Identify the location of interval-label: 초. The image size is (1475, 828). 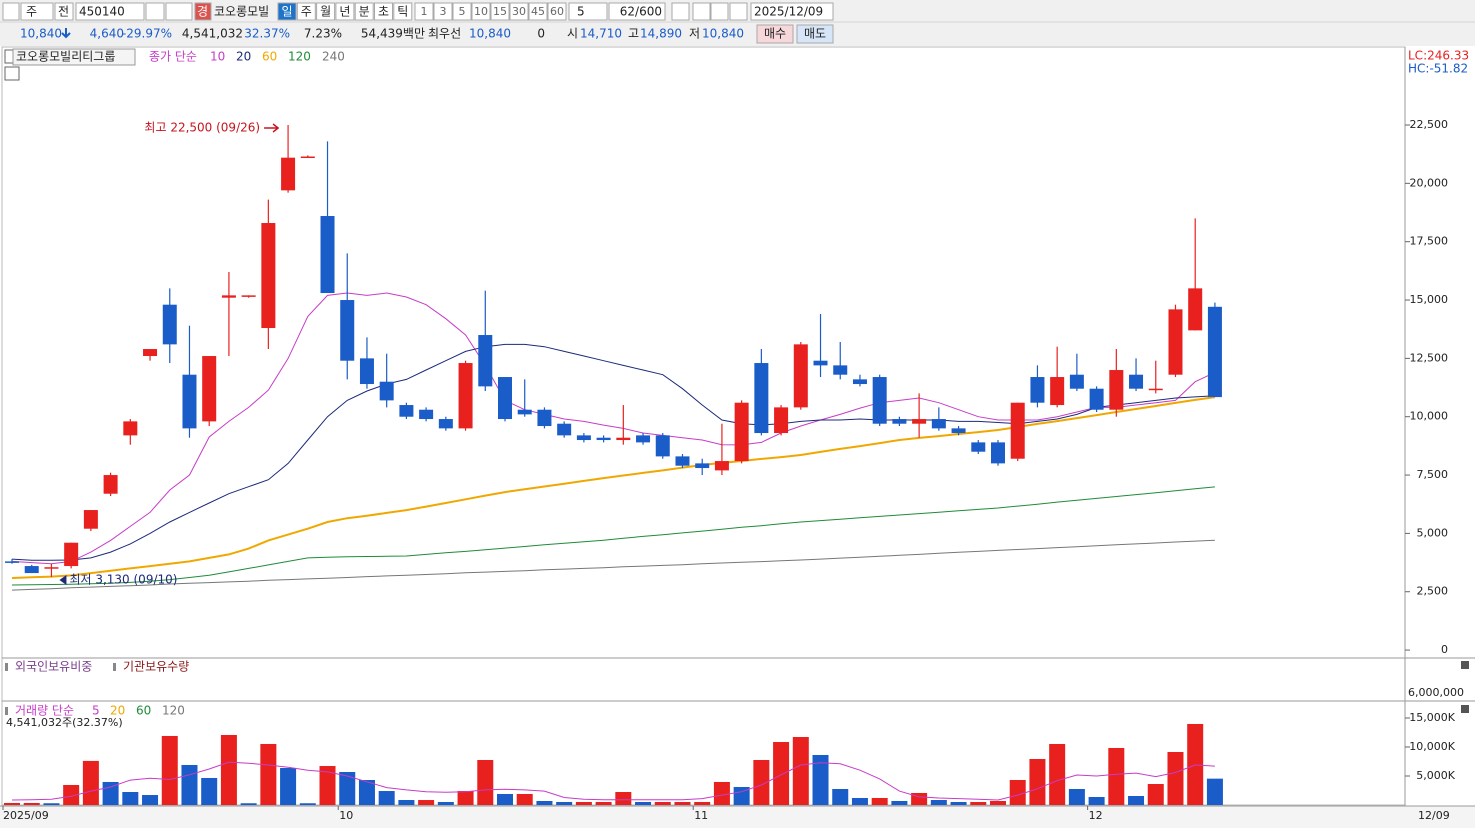
(383, 12).